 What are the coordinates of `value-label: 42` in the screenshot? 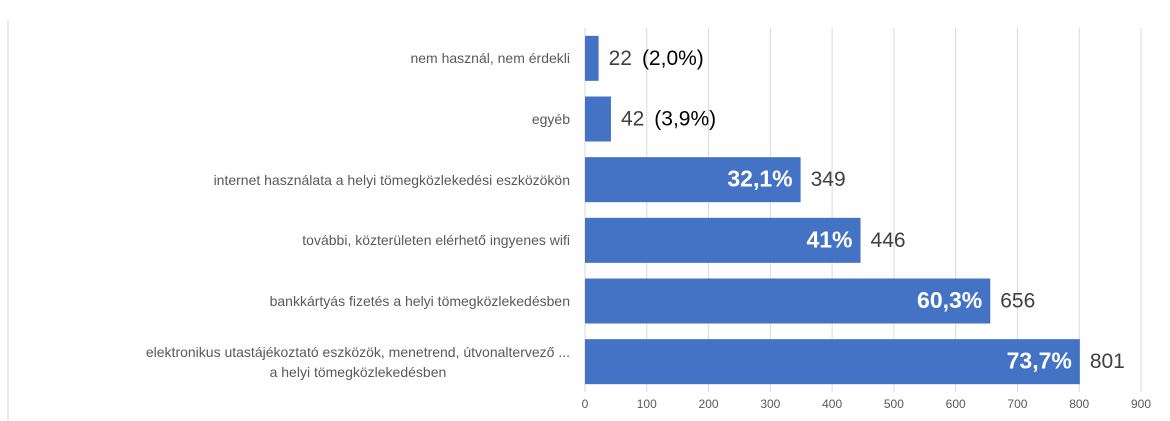 It's located at (632, 119).